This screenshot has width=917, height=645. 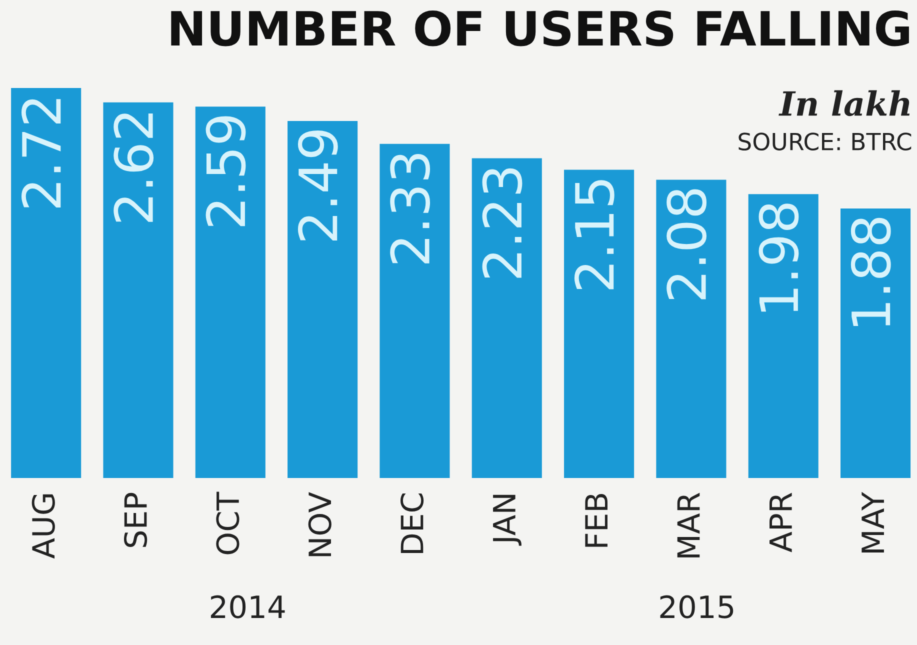 I want to click on chart-title: NUMBER OF USERS FALLING, so click(x=540, y=28).